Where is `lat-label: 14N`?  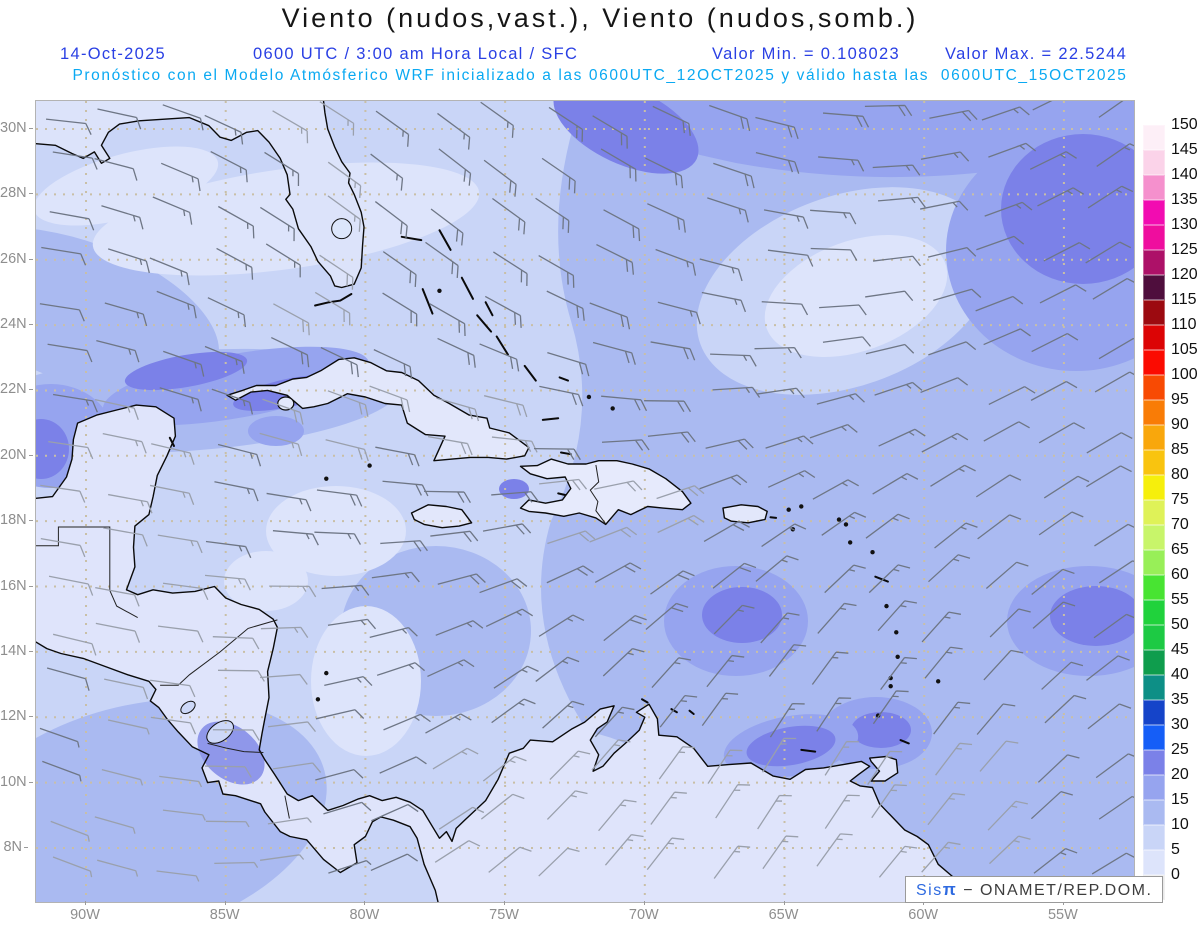
lat-label: 14N is located at coordinates (13, 650).